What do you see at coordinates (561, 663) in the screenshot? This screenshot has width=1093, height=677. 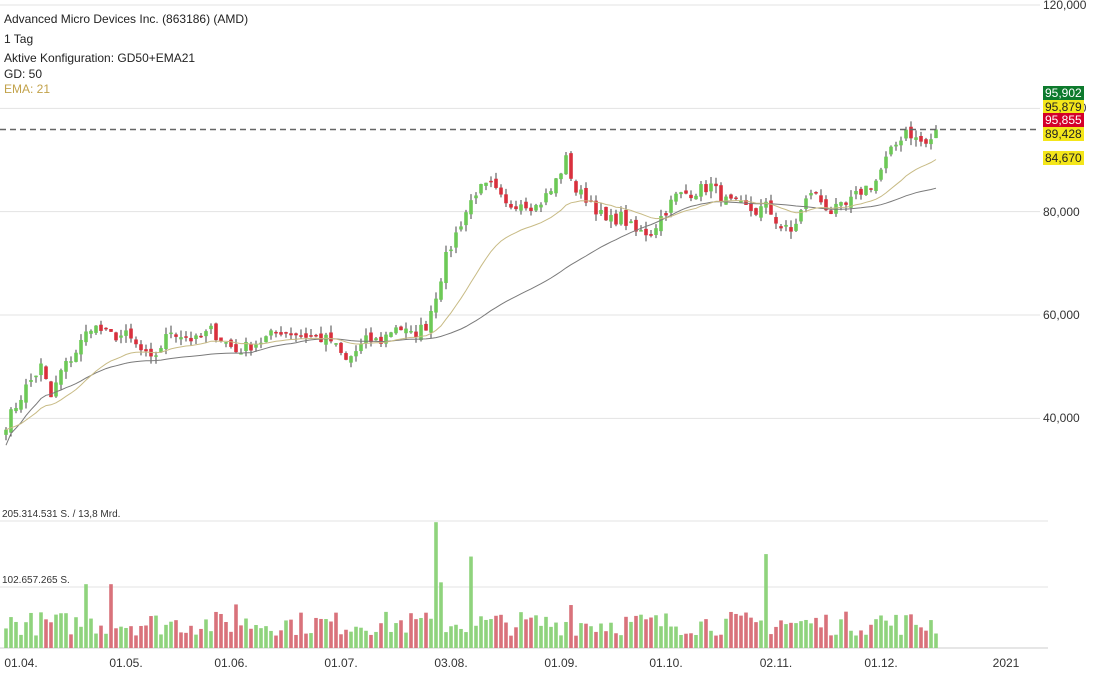 I see `x-tick-label: 01.09.` at bounding box center [561, 663].